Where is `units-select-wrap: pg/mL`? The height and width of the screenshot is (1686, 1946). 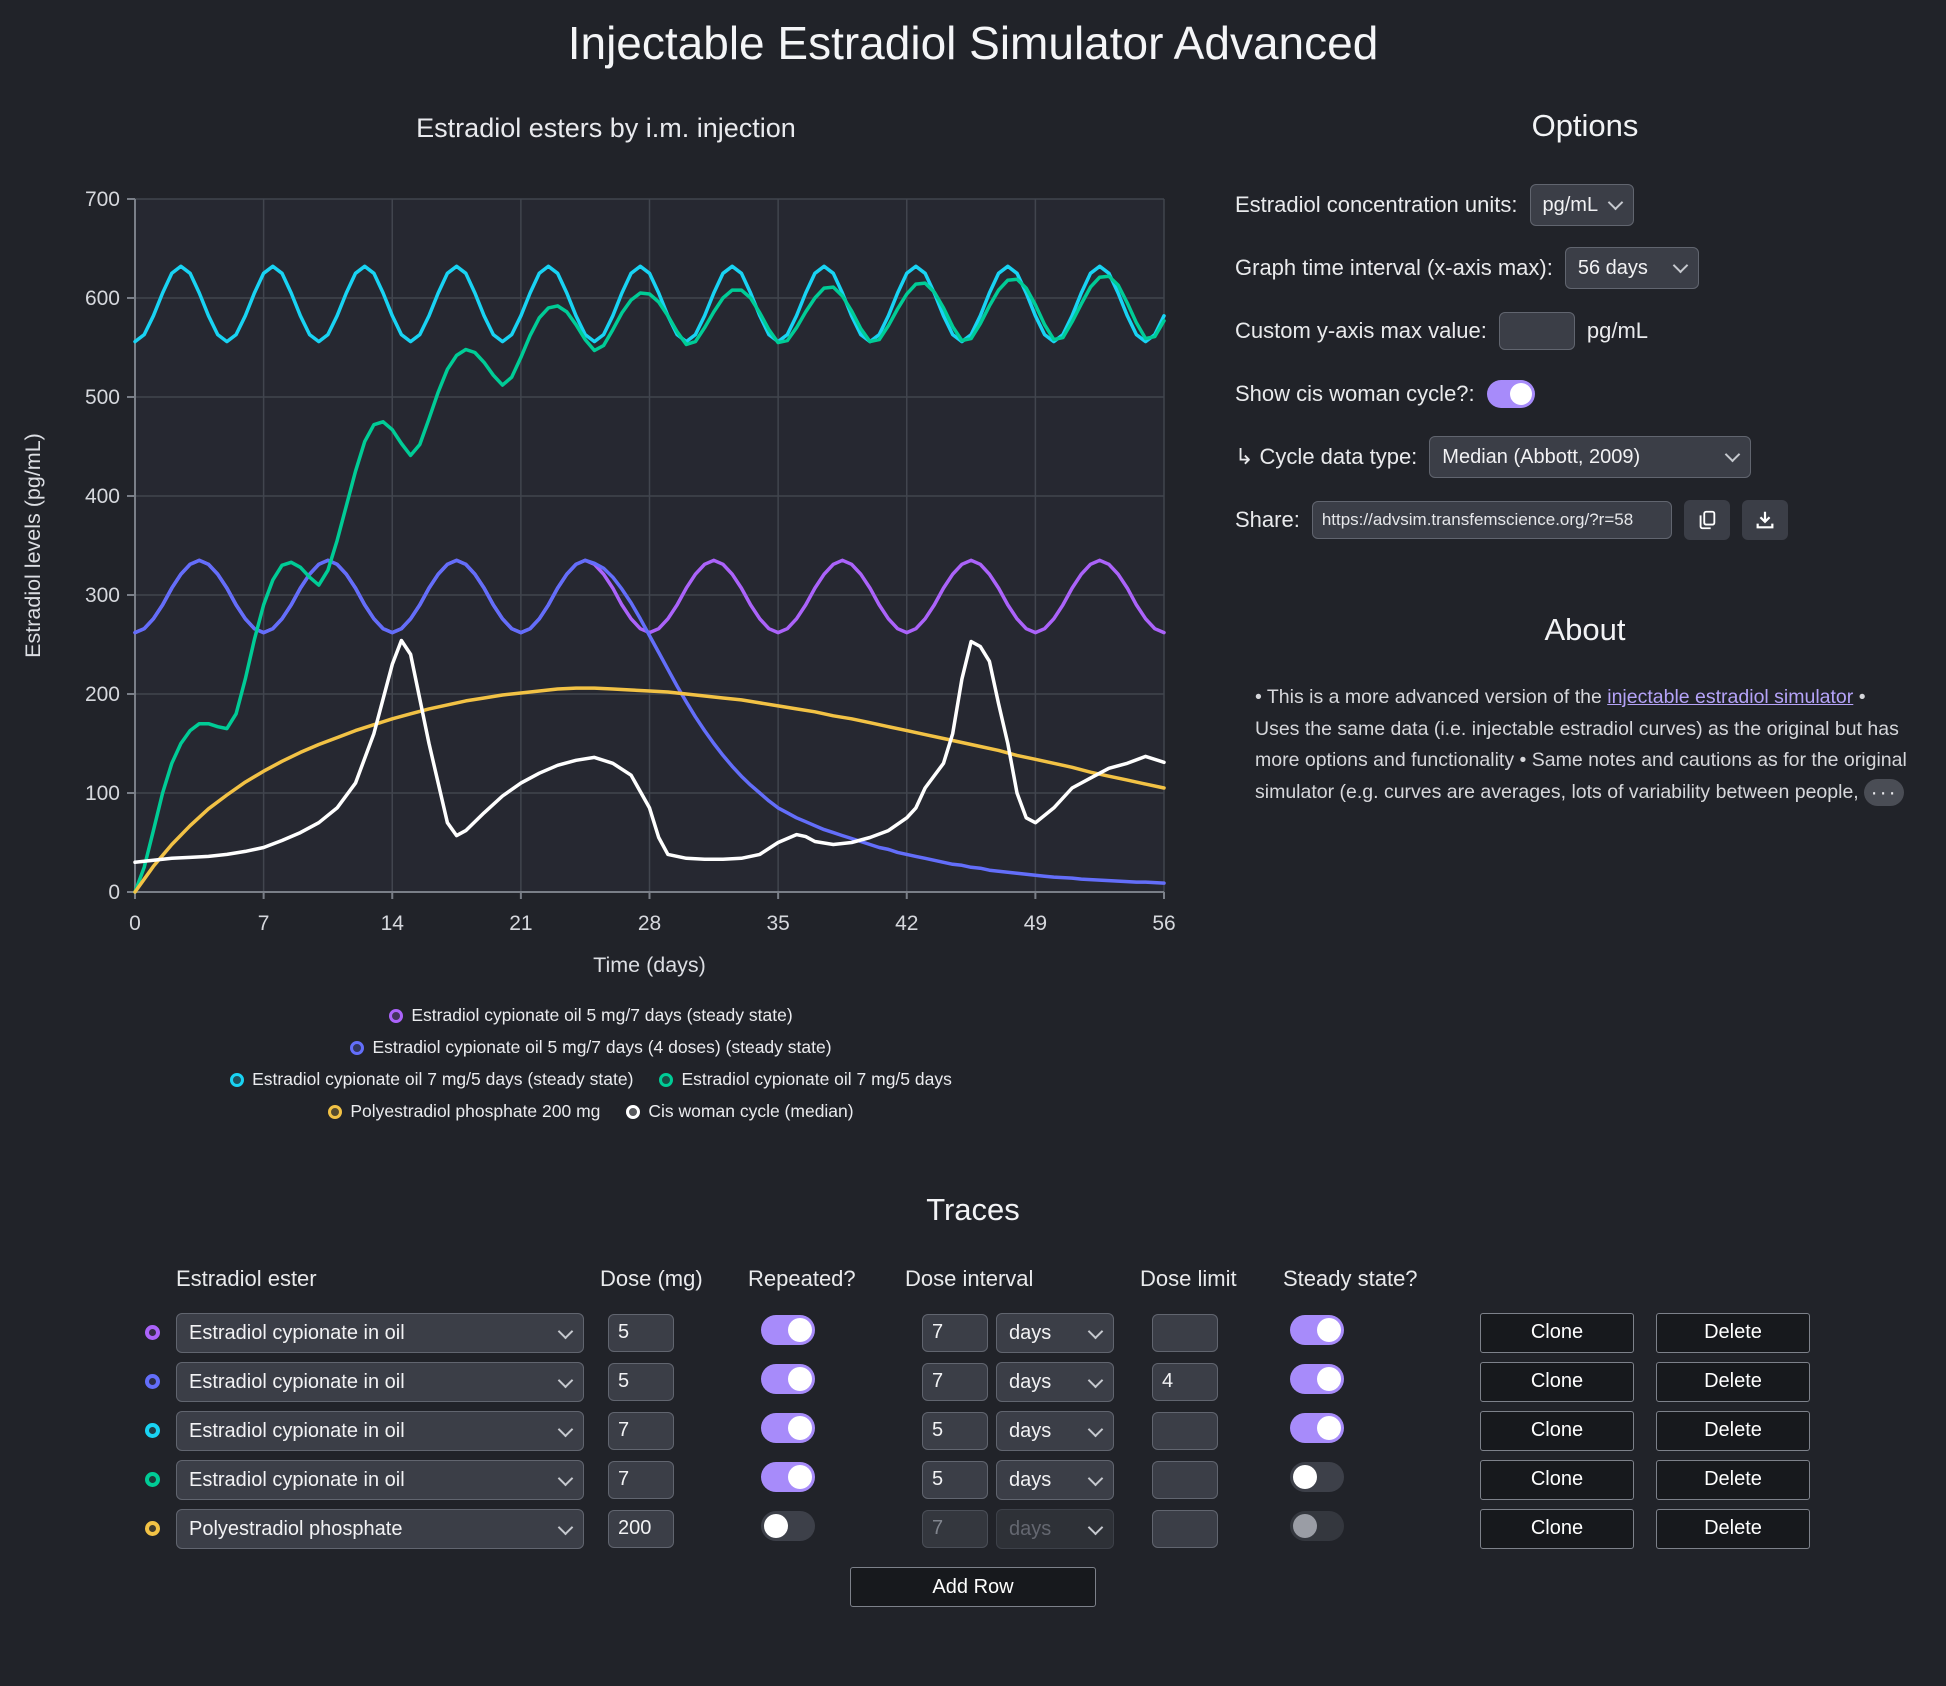
units-select-wrap: pg/mL is located at coordinates (1581, 205).